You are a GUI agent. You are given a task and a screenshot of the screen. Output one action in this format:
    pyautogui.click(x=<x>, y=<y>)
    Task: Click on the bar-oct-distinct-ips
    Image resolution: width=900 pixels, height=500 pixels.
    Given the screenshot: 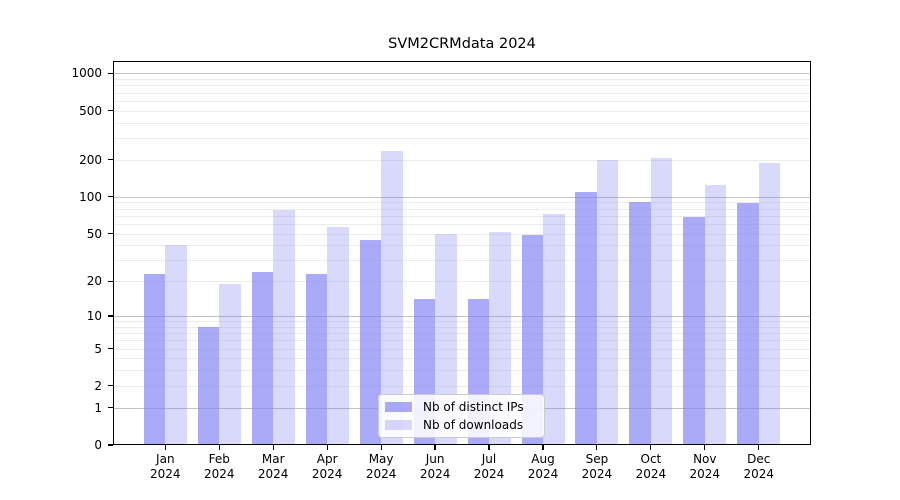 What is the action you would take?
    pyautogui.click(x=640, y=323)
    